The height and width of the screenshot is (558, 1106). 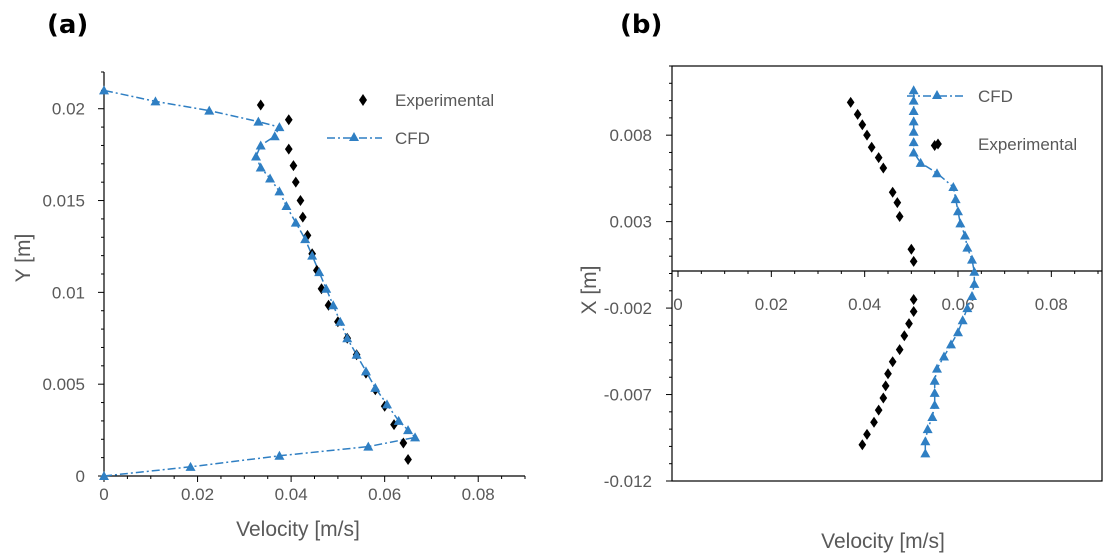 What do you see at coordinates (197, 494) in the screenshot?
I see `panel-a-x-tick-label: 0.02` at bounding box center [197, 494].